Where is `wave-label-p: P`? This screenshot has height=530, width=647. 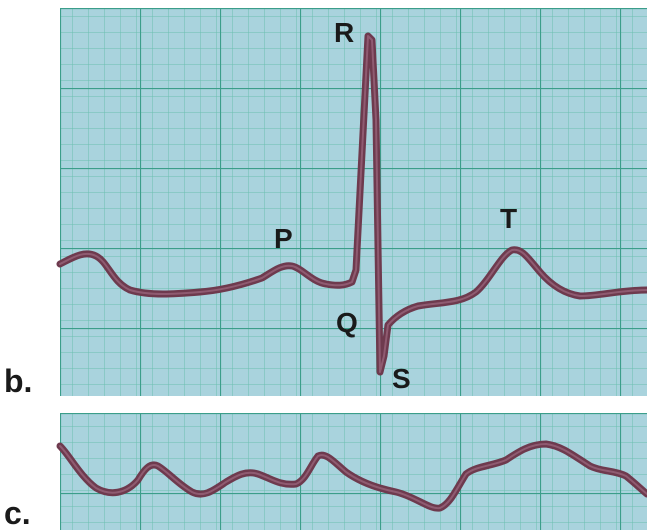 wave-label-p: P is located at coordinates (283, 238).